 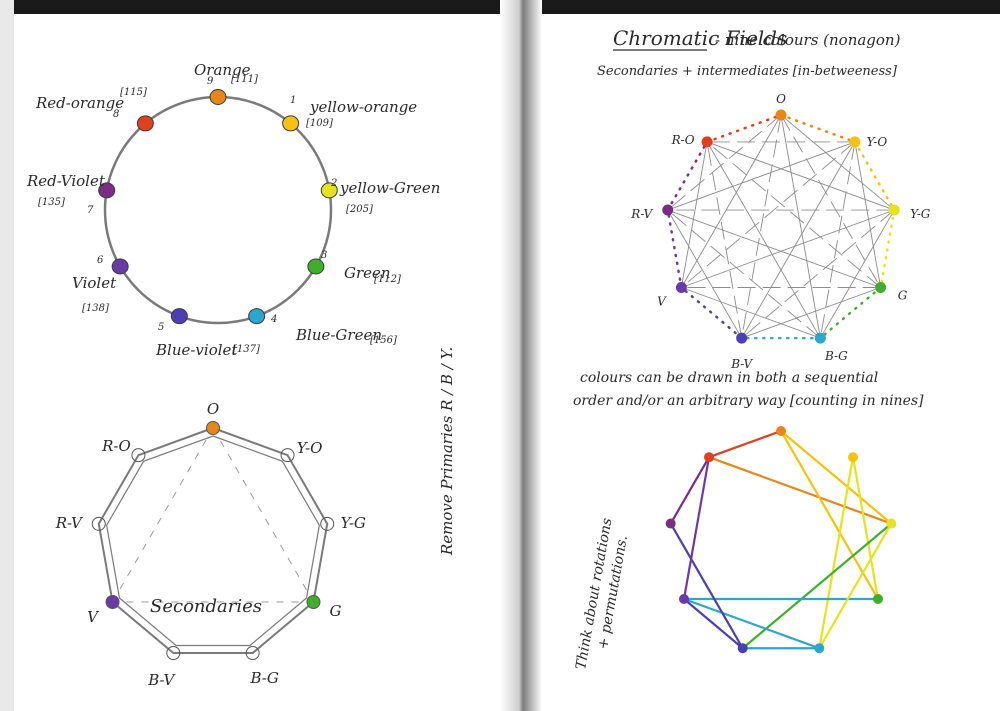 What do you see at coordinates (367, 273) in the screenshot?
I see `wheel-label: Green` at bounding box center [367, 273].